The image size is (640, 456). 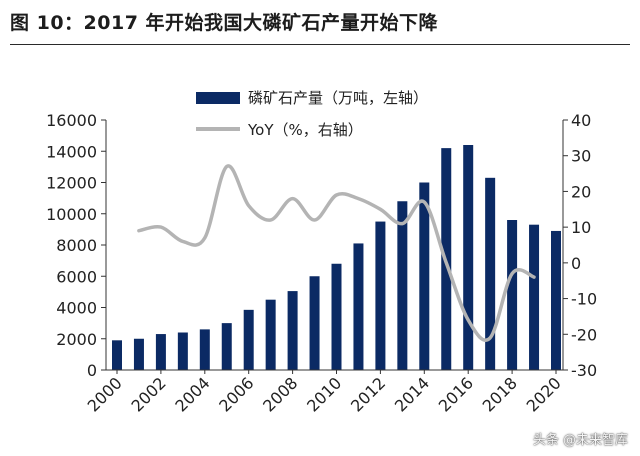 I want to click on left-tick-label: 14000, so click(x=71, y=151).